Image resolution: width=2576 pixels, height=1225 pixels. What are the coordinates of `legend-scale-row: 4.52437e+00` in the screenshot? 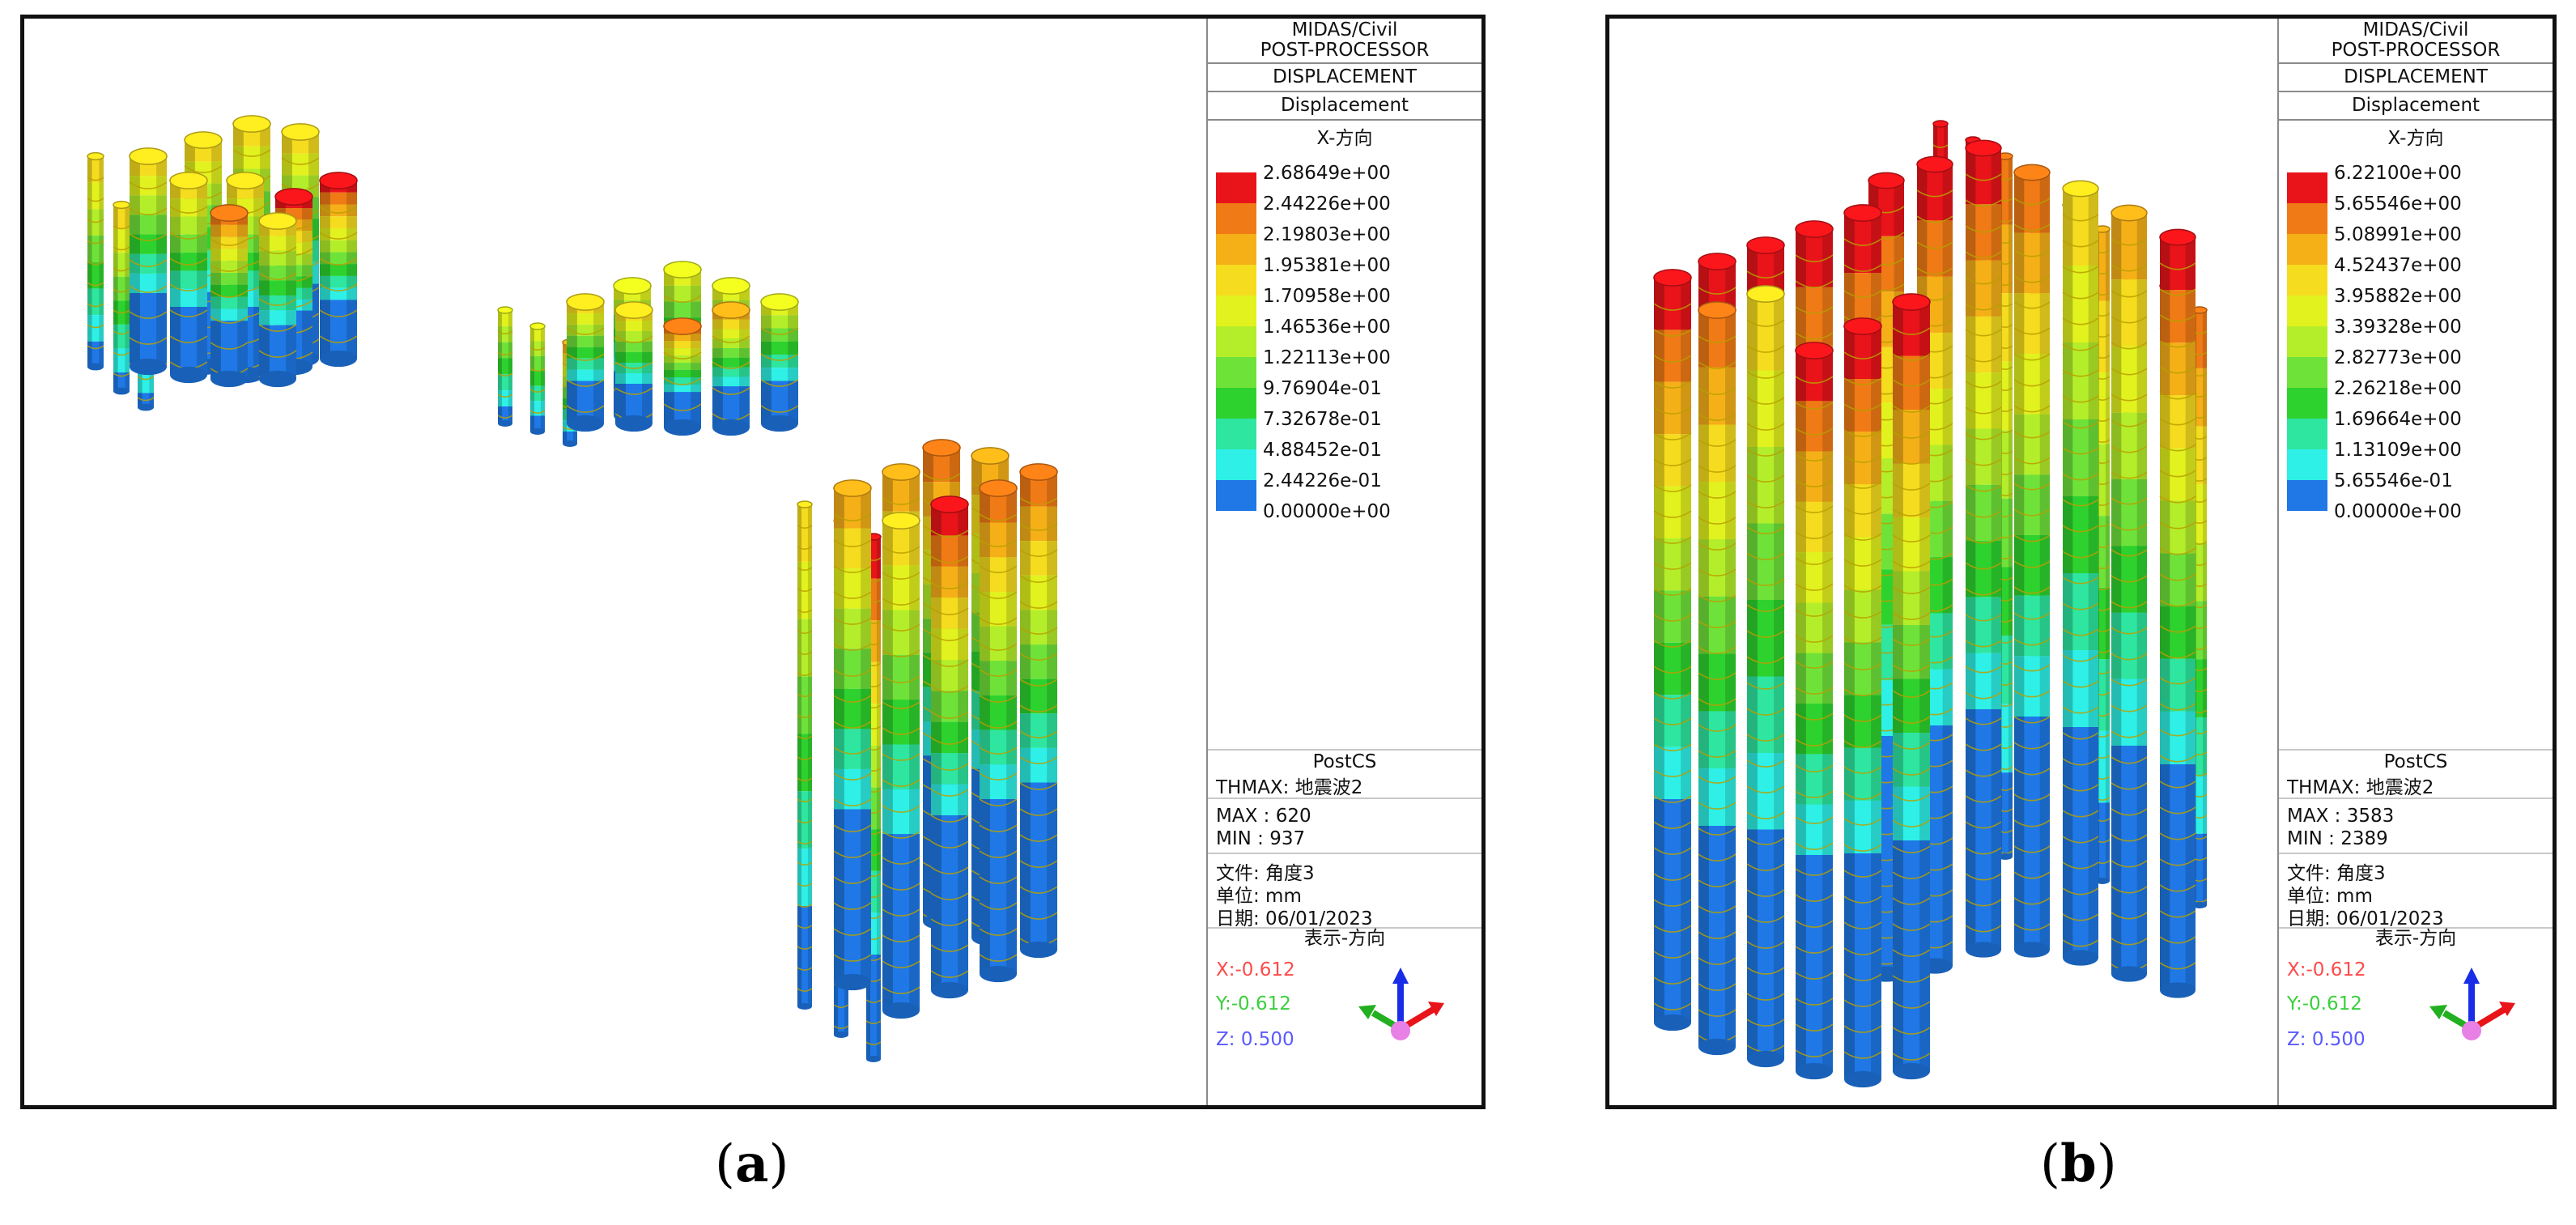 It's located at (2416, 275).